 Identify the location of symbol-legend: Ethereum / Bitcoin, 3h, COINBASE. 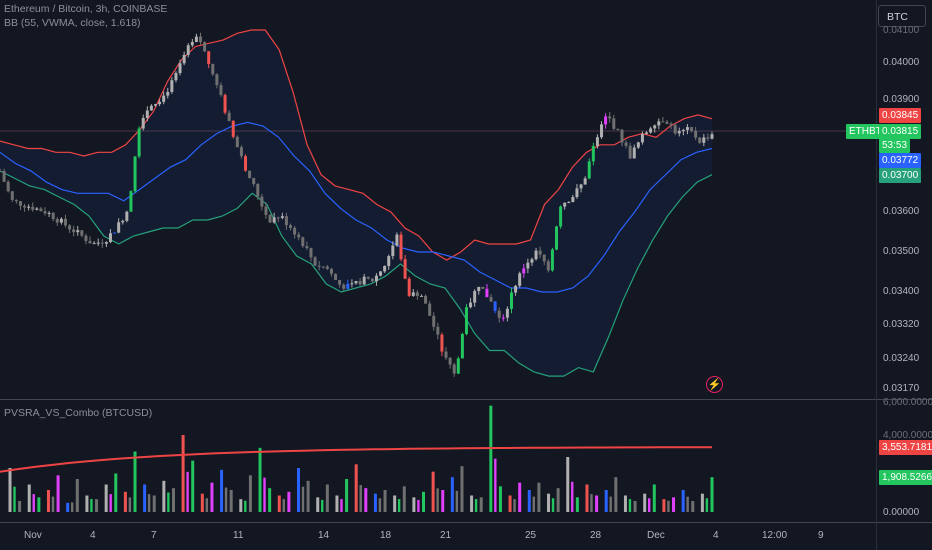
(86, 9).